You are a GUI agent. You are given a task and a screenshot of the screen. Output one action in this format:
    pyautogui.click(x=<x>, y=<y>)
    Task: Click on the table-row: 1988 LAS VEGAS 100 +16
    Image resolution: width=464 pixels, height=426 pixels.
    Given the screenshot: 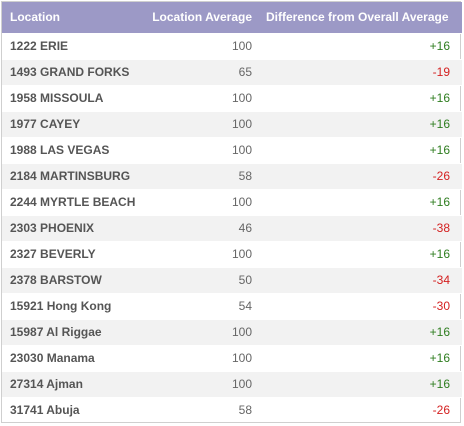 What is the action you would take?
    pyautogui.click(x=232, y=150)
    